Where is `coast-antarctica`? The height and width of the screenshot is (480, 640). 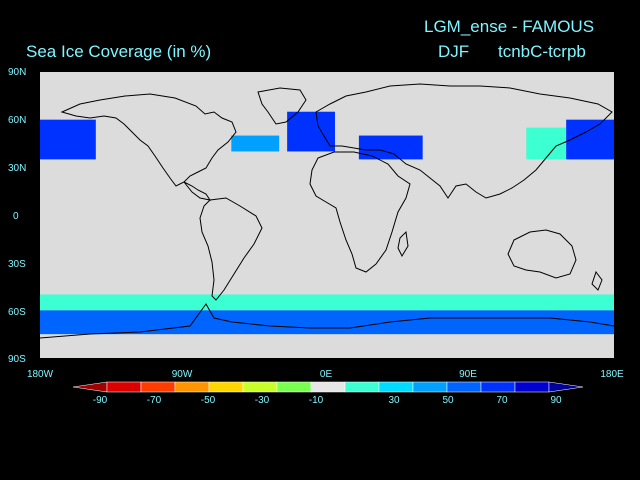
coast-antarctica is located at coordinates (327, 321).